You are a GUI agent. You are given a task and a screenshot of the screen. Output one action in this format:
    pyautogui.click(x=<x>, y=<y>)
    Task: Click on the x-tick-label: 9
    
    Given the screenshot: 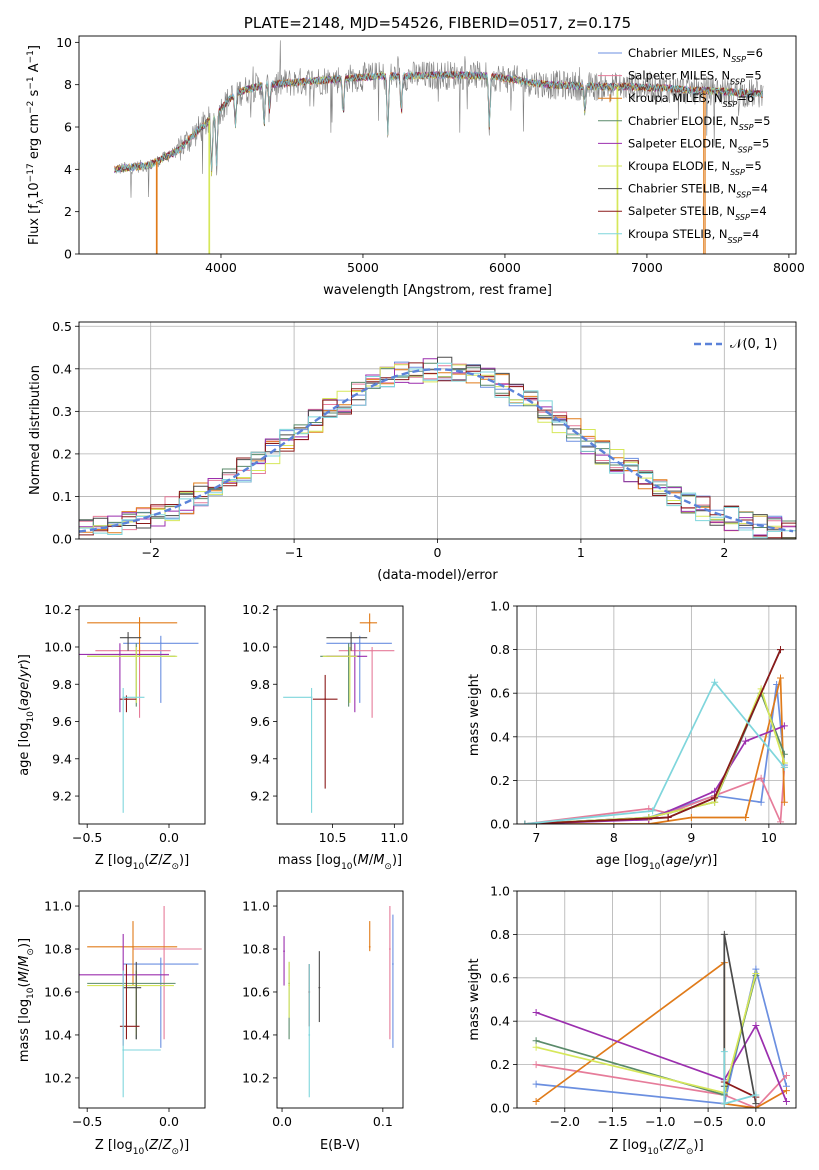 What is the action you would take?
    pyautogui.click(x=691, y=837)
    